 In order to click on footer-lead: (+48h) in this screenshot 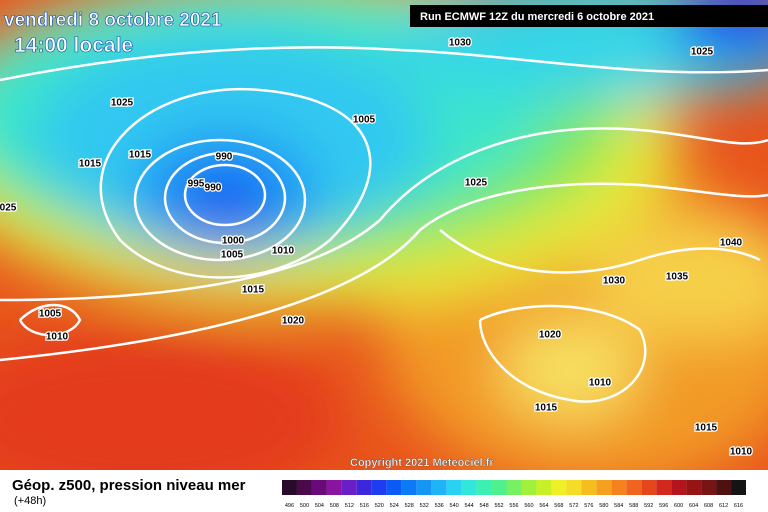, I will do `click(30, 501)`.